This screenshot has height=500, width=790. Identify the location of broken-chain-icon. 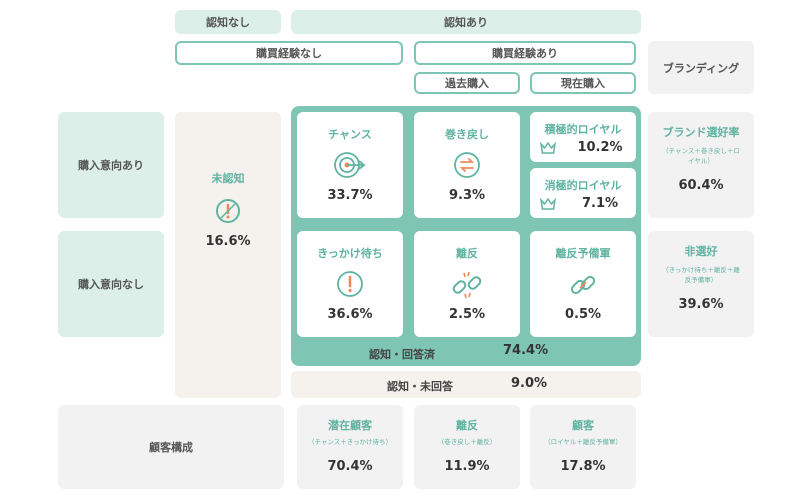
(467, 285).